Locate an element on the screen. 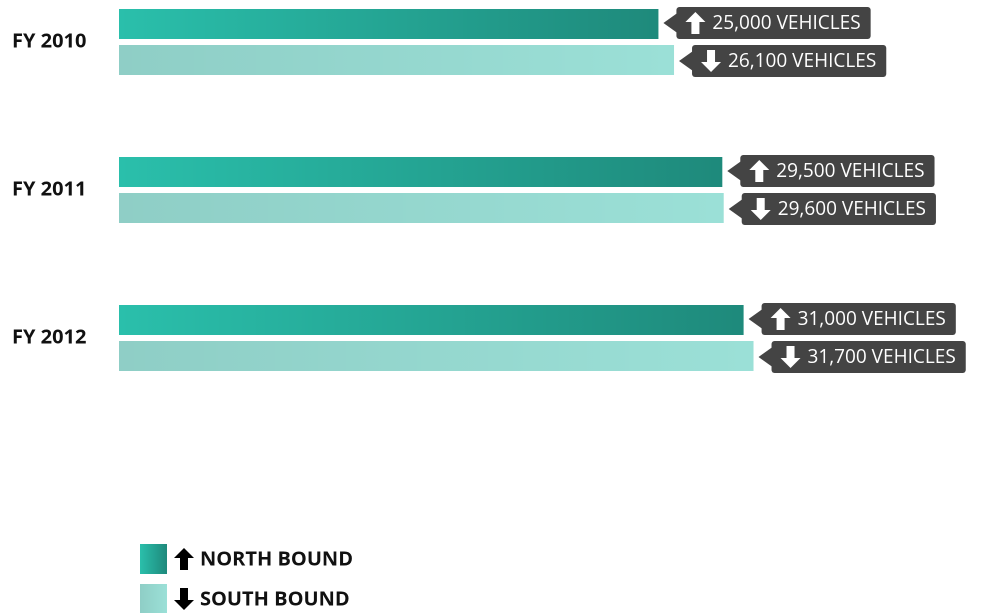 Image resolution: width=992 pixels, height=613 pixels. legend-label: NORTH BOUND is located at coordinates (276, 557).